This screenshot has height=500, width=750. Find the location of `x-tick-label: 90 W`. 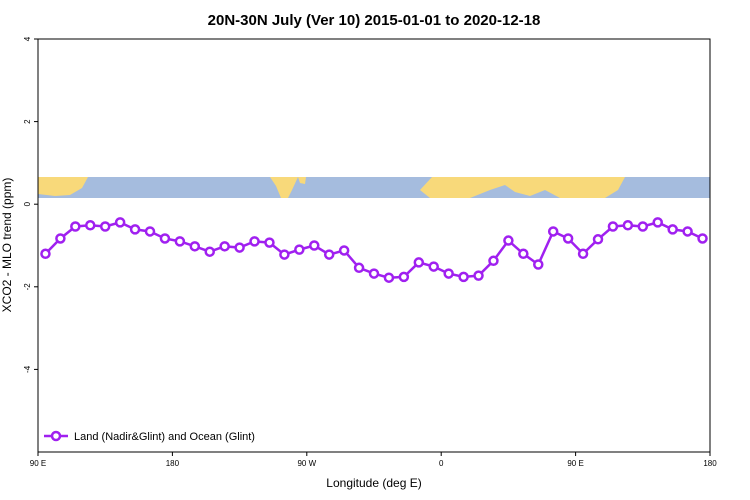

x-tick-label: 90 W is located at coordinates (306, 463).